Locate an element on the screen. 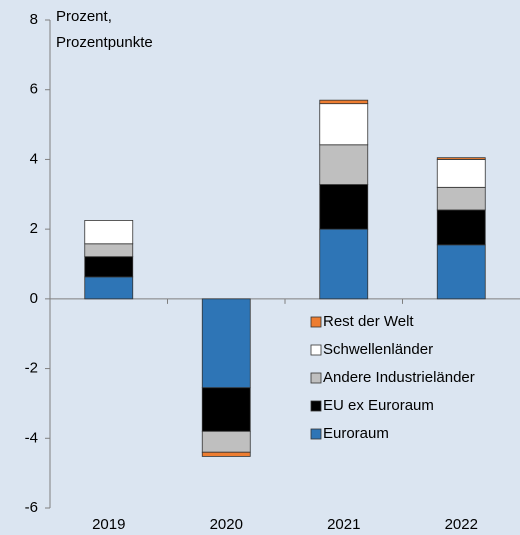  x-tick-label: 2021 is located at coordinates (343, 524).